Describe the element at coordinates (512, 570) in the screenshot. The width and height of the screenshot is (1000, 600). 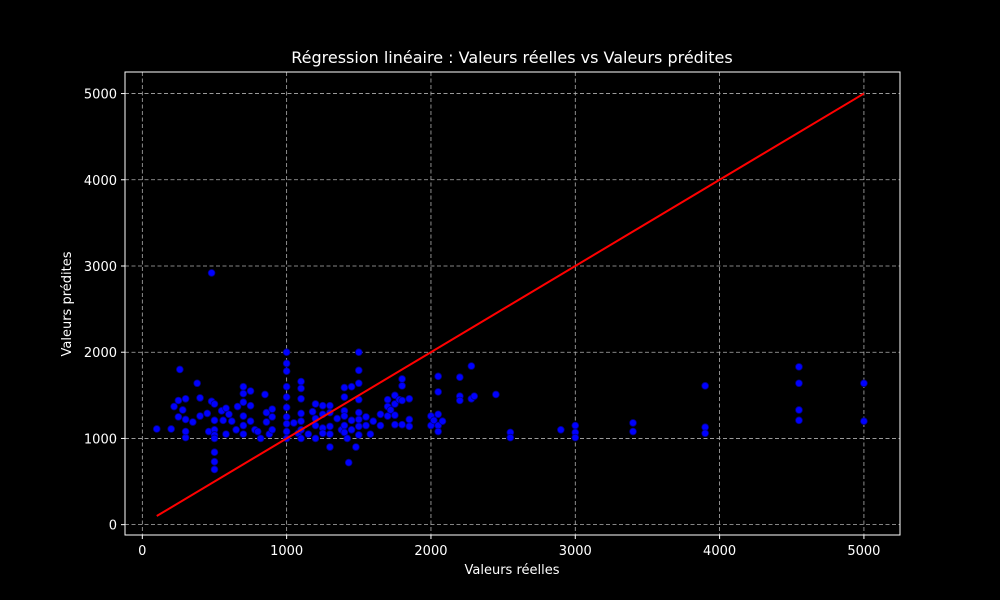
I see `x-axis-label: Valeurs réelles` at that location.